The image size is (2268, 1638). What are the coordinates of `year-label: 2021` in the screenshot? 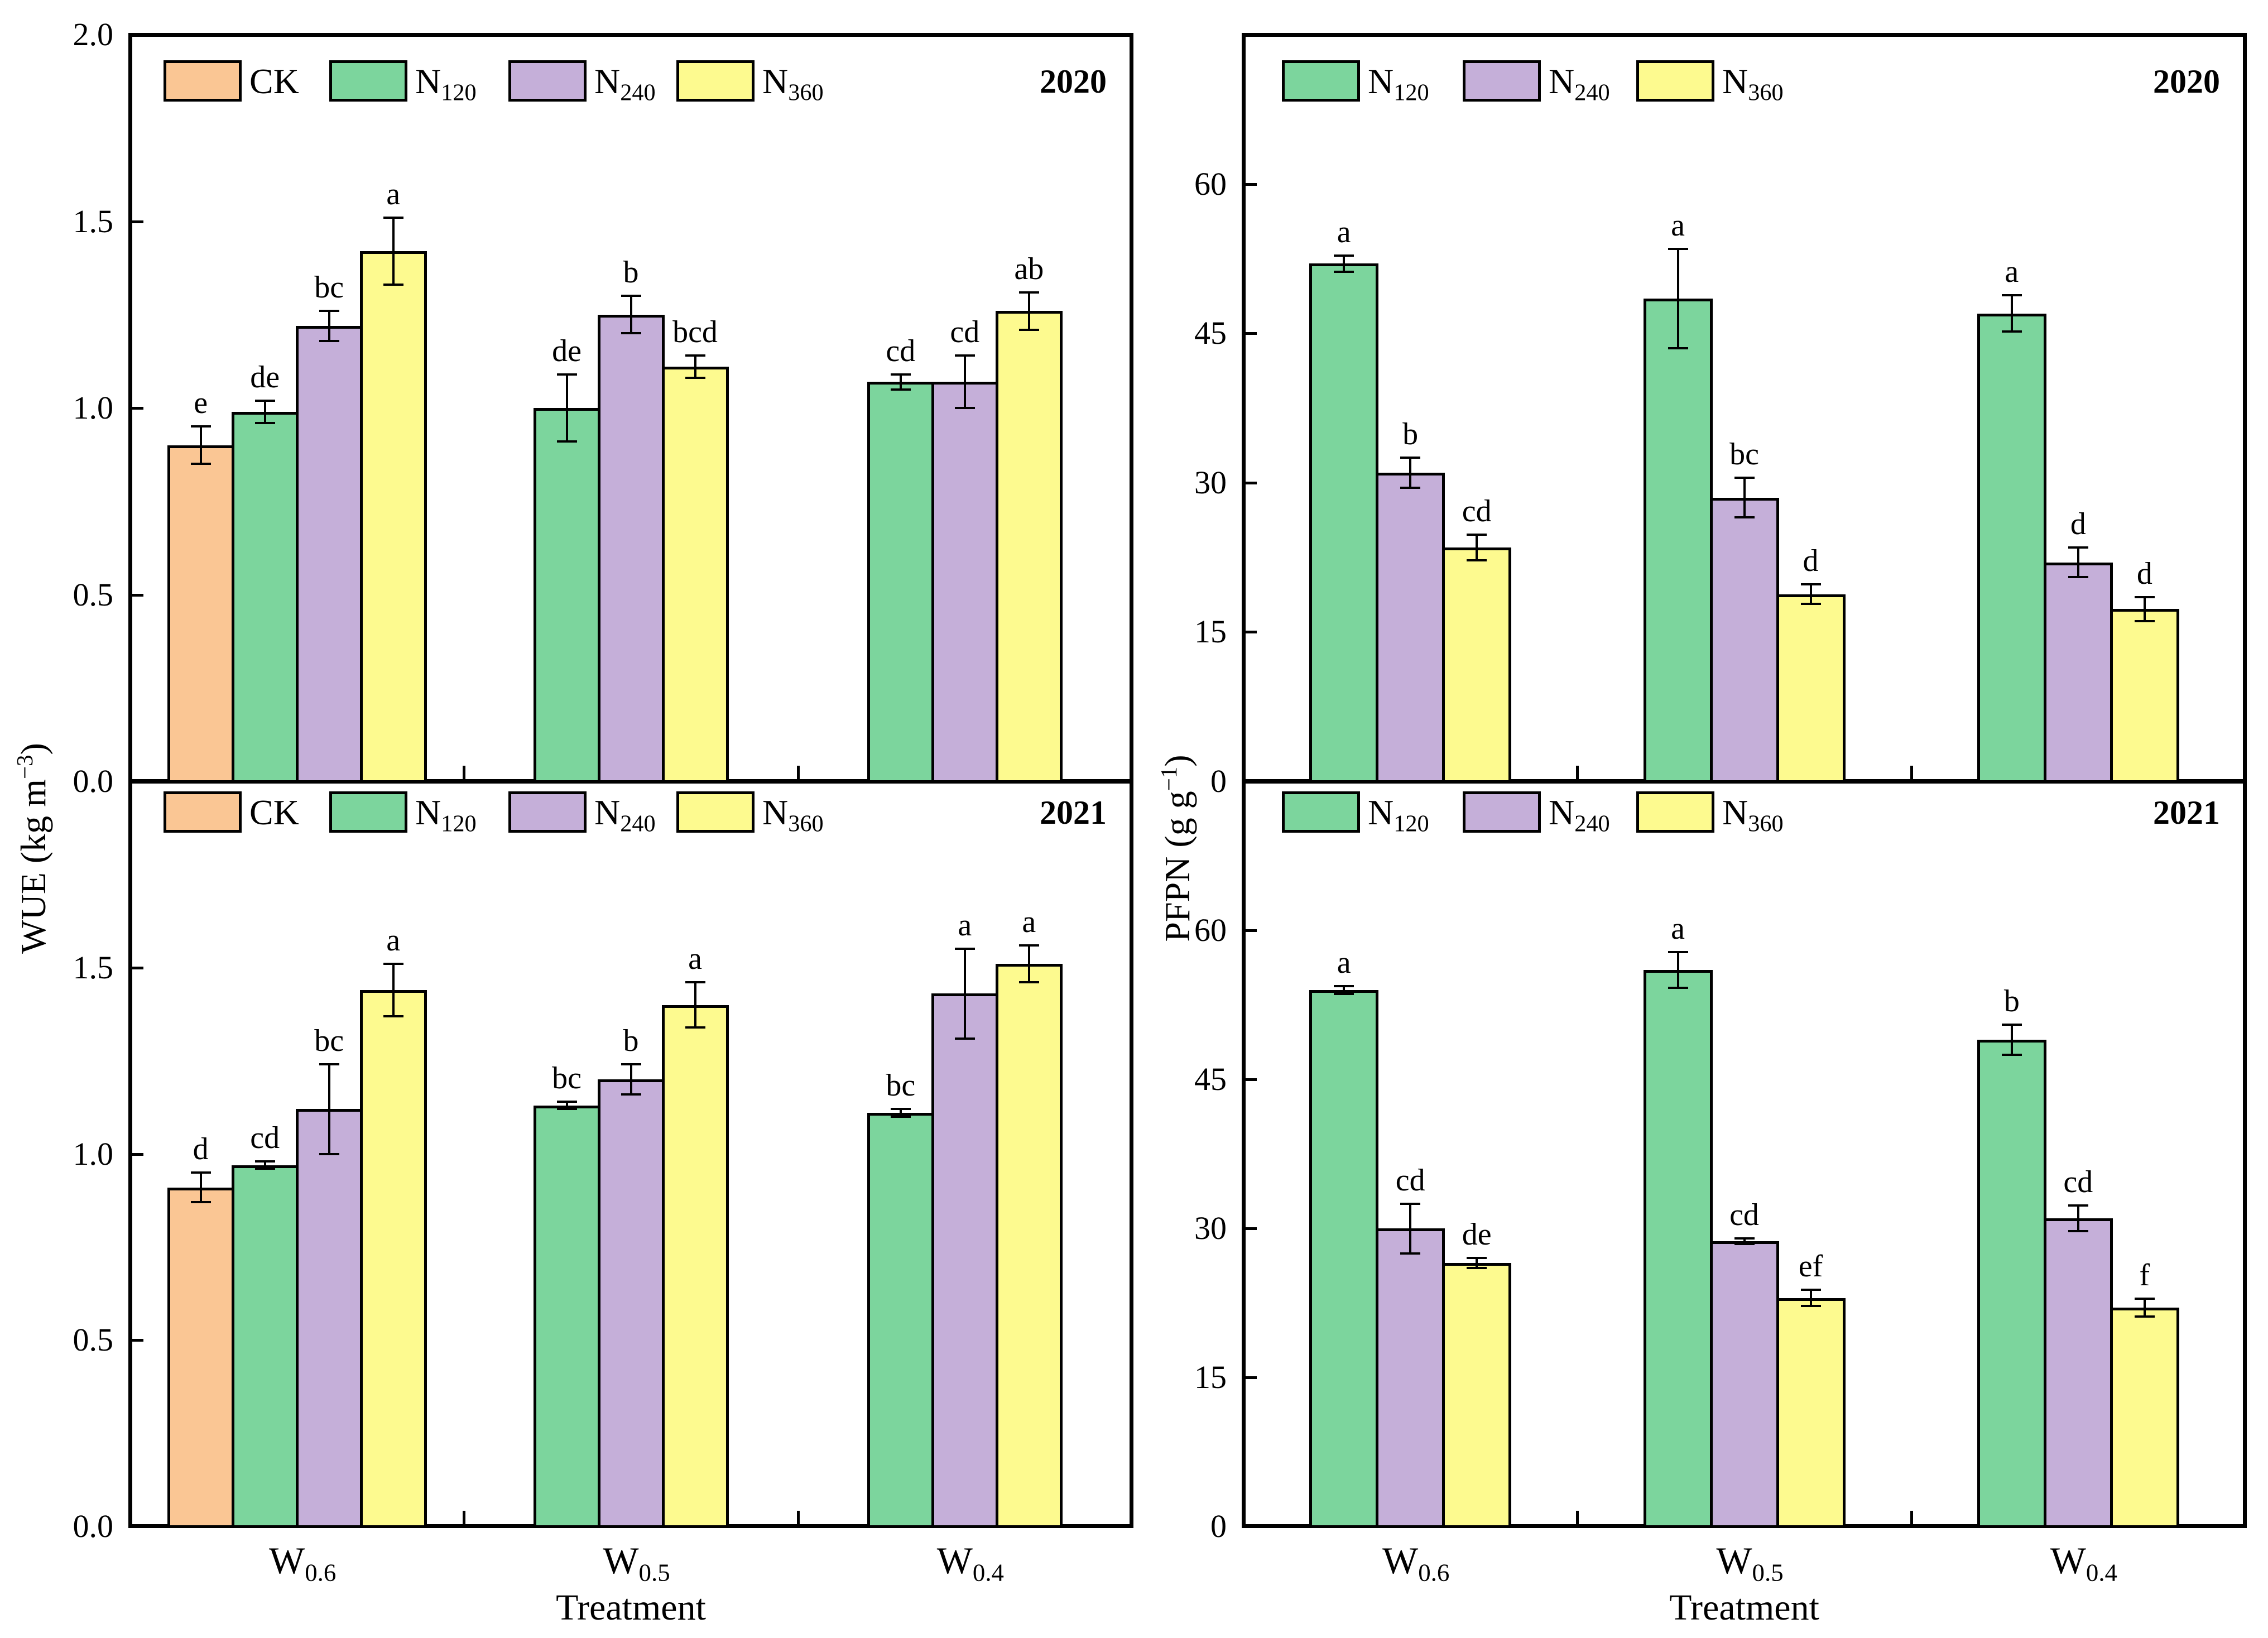 It's located at (1073, 812).